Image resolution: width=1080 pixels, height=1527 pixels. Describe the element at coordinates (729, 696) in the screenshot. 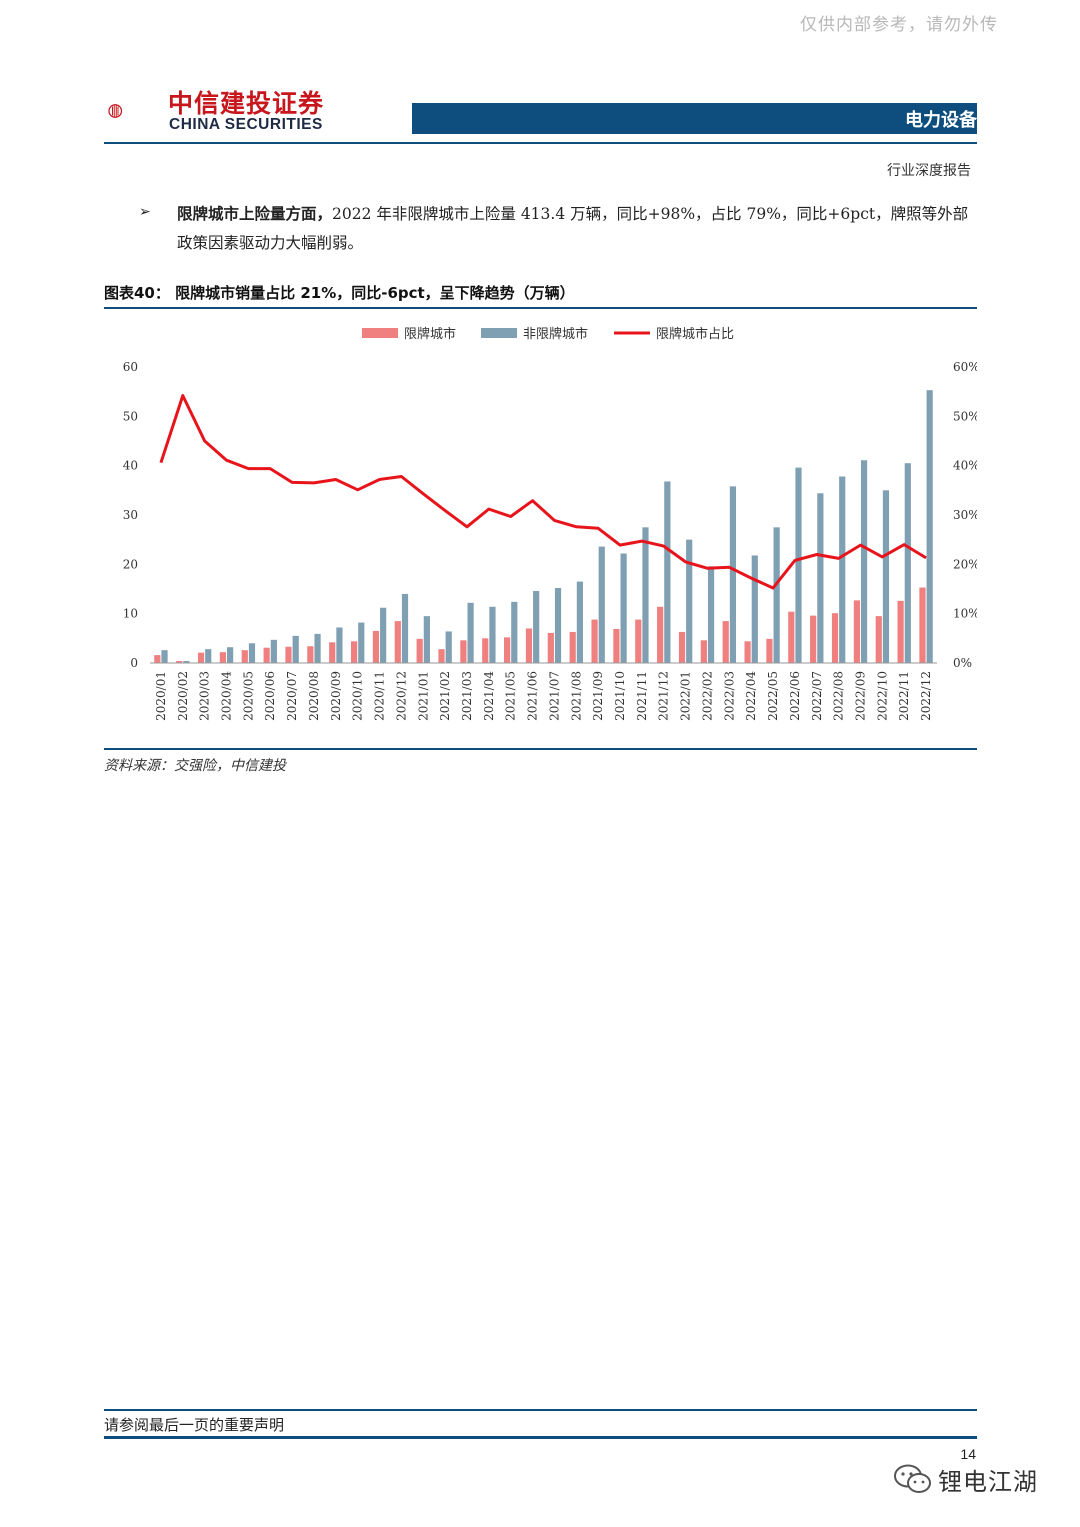

I see `x-tick-label: 2022/03` at that location.